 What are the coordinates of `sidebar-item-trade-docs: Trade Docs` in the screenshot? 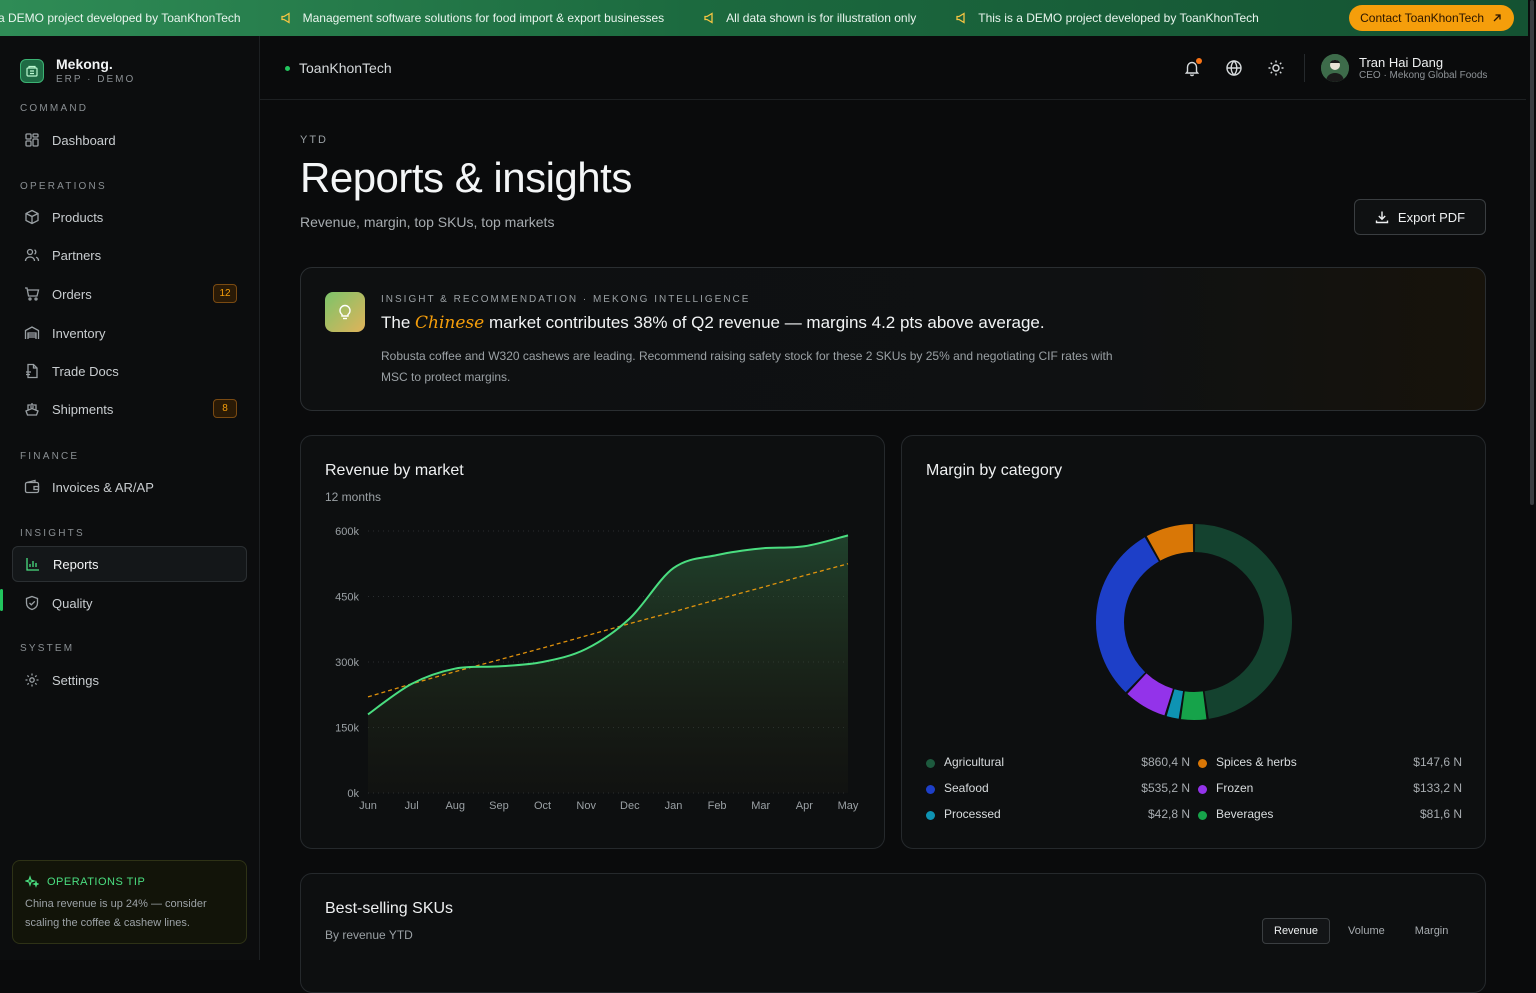 It's located at (129, 371).